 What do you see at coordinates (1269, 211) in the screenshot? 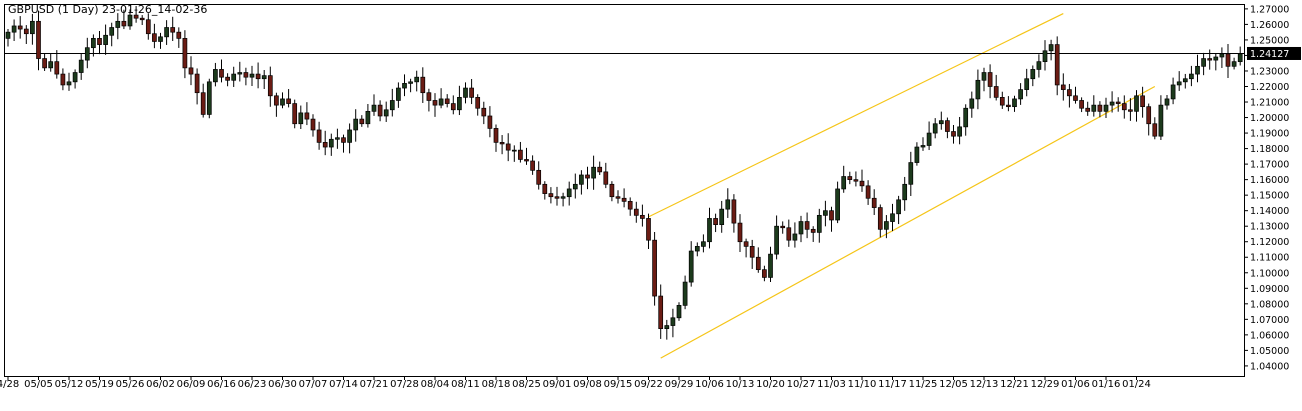
I see `y-tick-label: 1.14000` at bounding box center [1269, 211].